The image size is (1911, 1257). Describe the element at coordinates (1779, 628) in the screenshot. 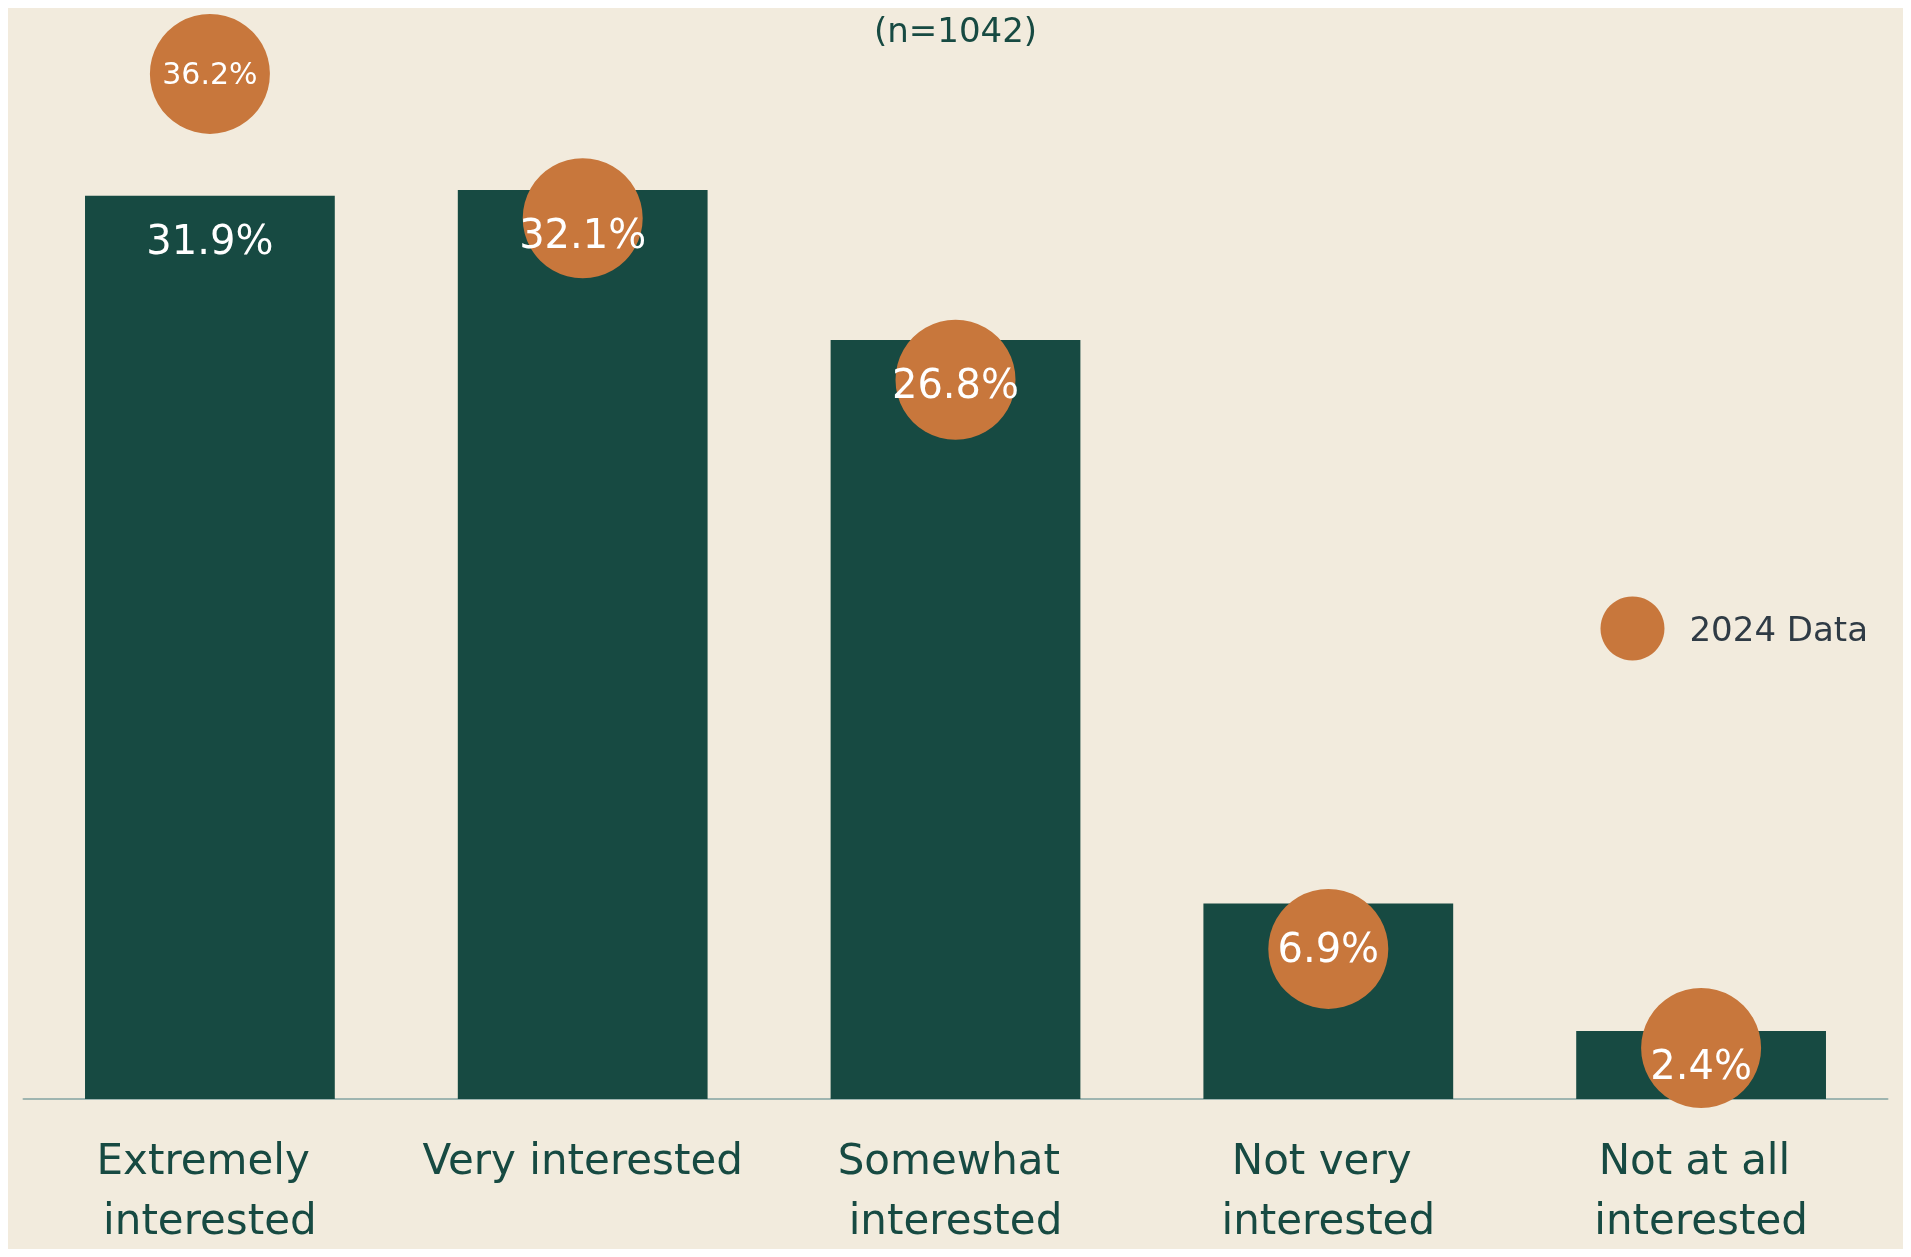

I see `legend-label: 2024 Data` at that location.